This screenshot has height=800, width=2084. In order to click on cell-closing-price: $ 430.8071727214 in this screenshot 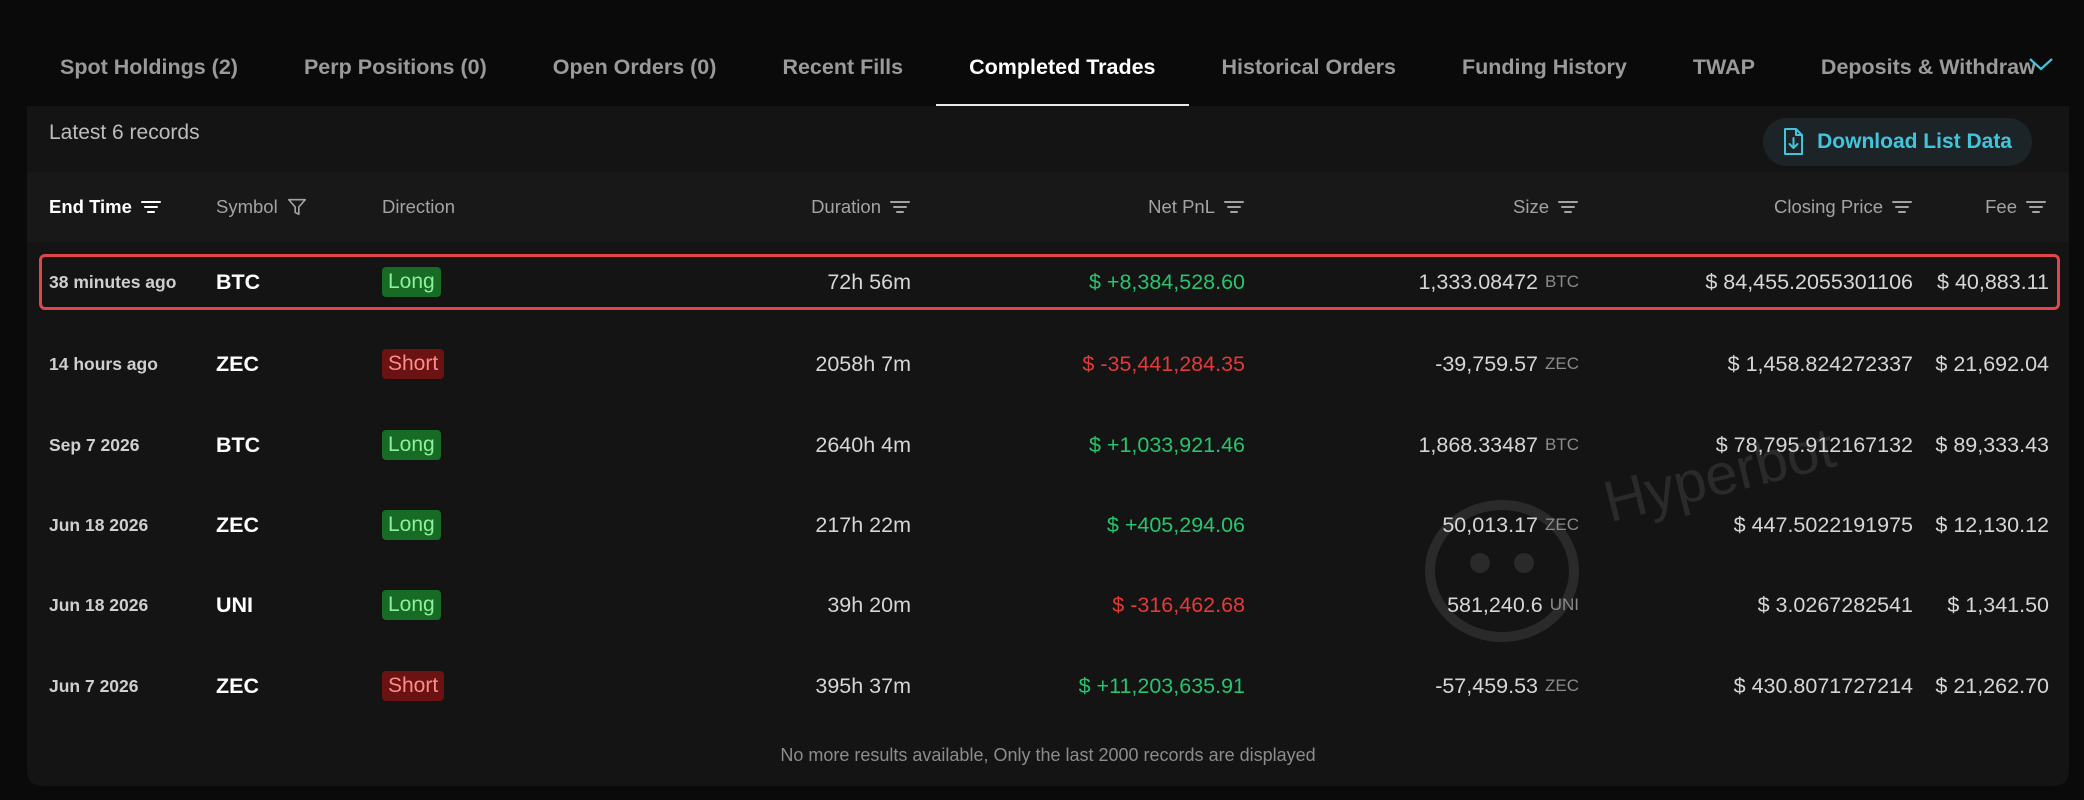, I will do `click(1823, 685)`.